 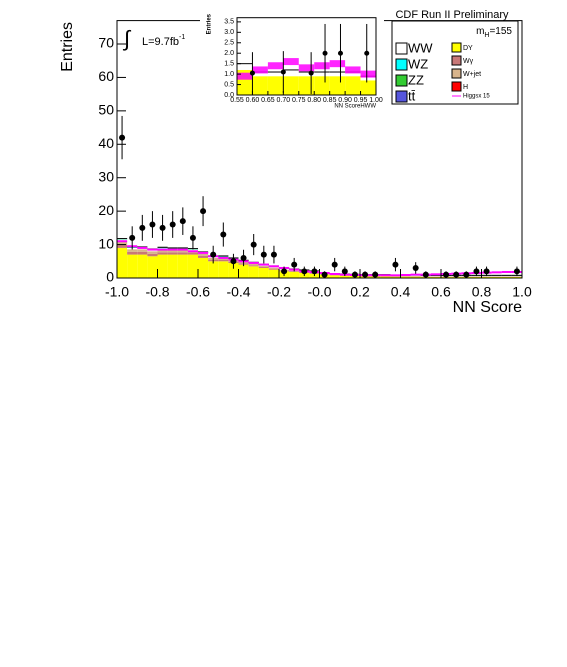 What do you see at coordinates (106, 210) in the screenshot?
I see `y-tick-label: 20` at bounding box center [106, 210].